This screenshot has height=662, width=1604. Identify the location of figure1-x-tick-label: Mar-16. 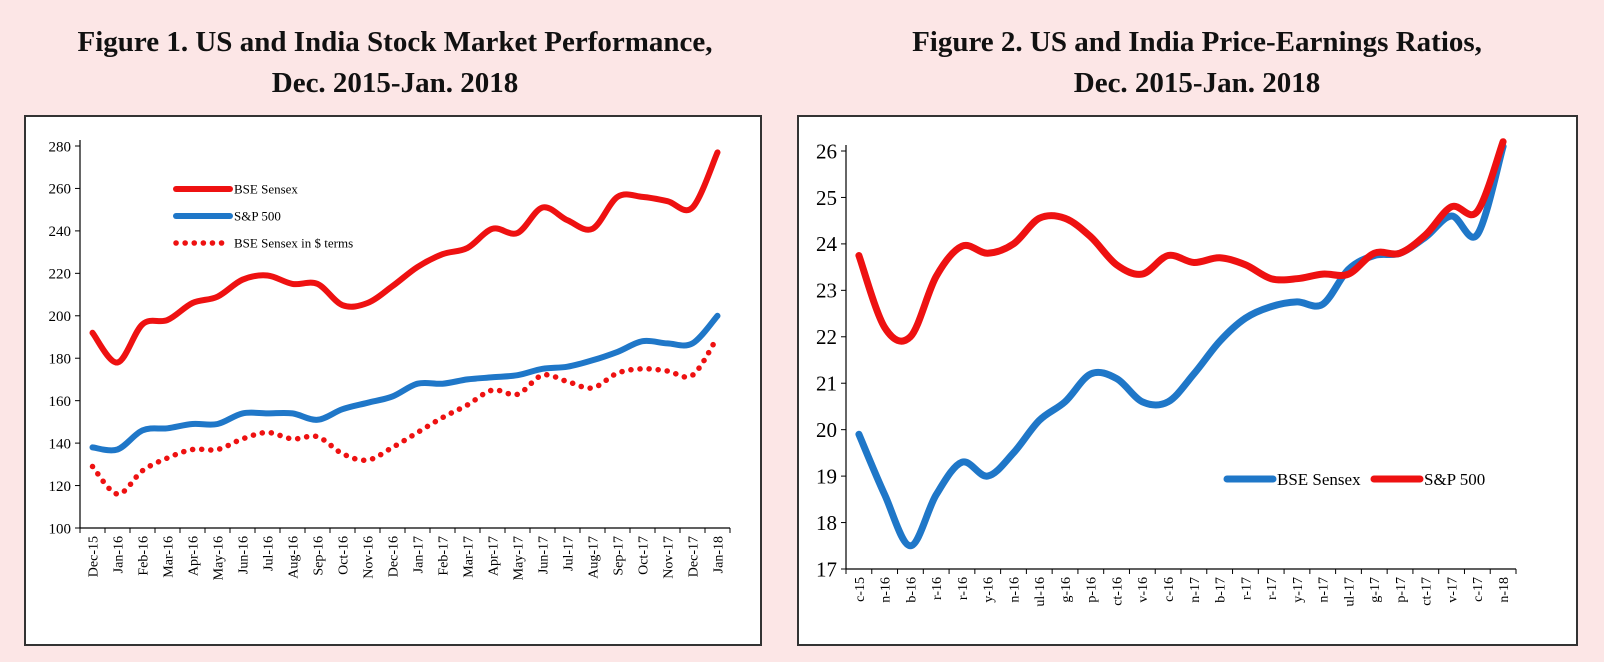
(168, 557).